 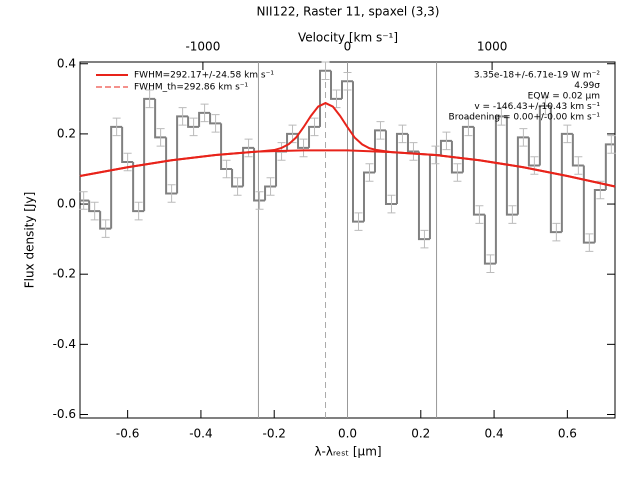 What do you see at coordinates (347, 434) in the screenshot?
I see `x-tick-label: 0.0` at bounding box center [347, 434].